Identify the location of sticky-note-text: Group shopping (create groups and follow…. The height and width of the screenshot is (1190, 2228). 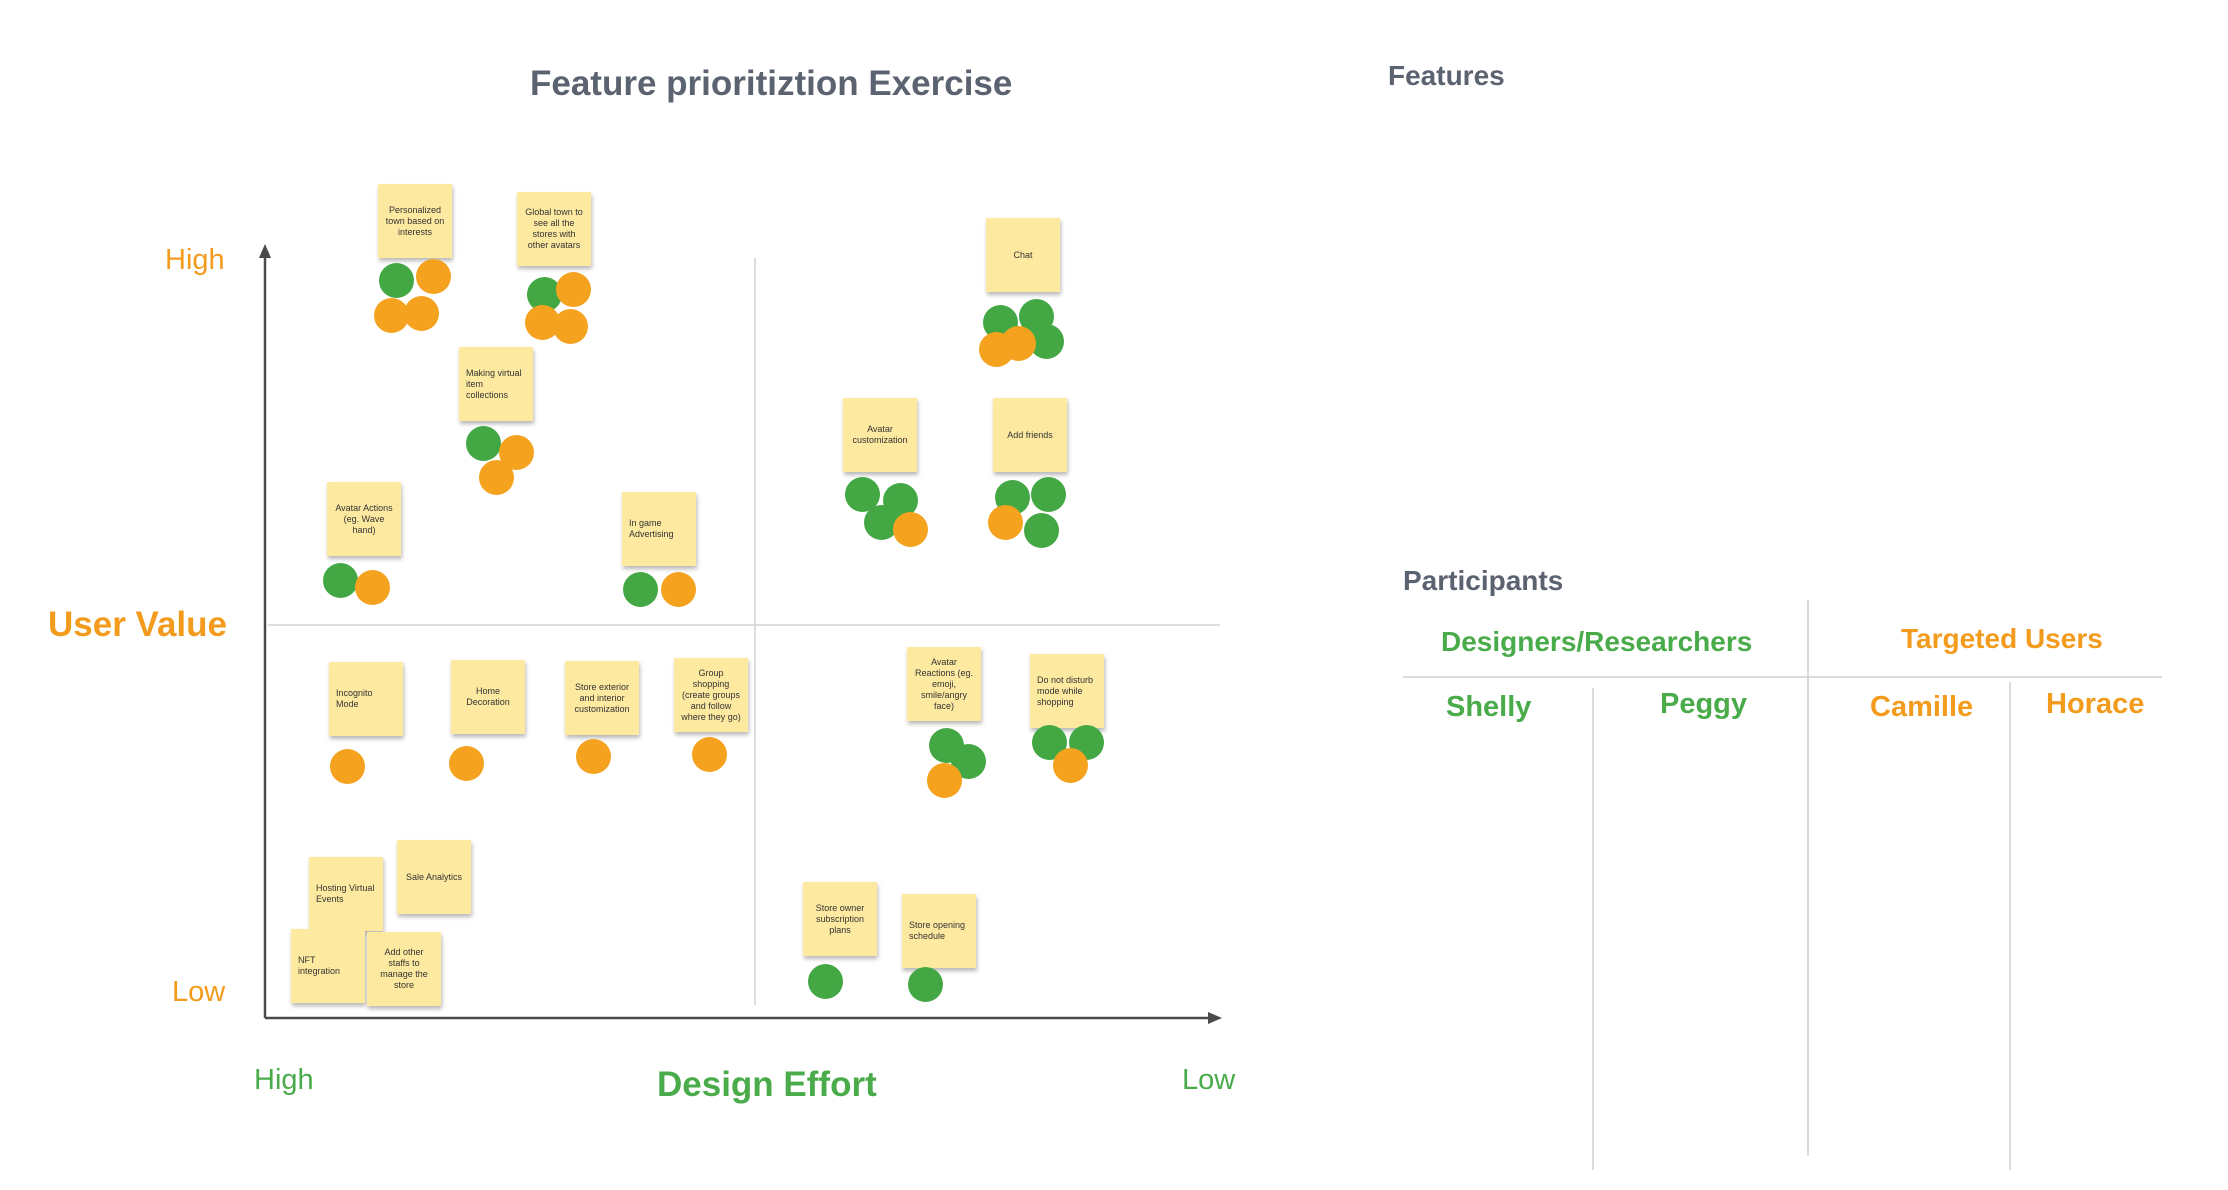
(711, 694).